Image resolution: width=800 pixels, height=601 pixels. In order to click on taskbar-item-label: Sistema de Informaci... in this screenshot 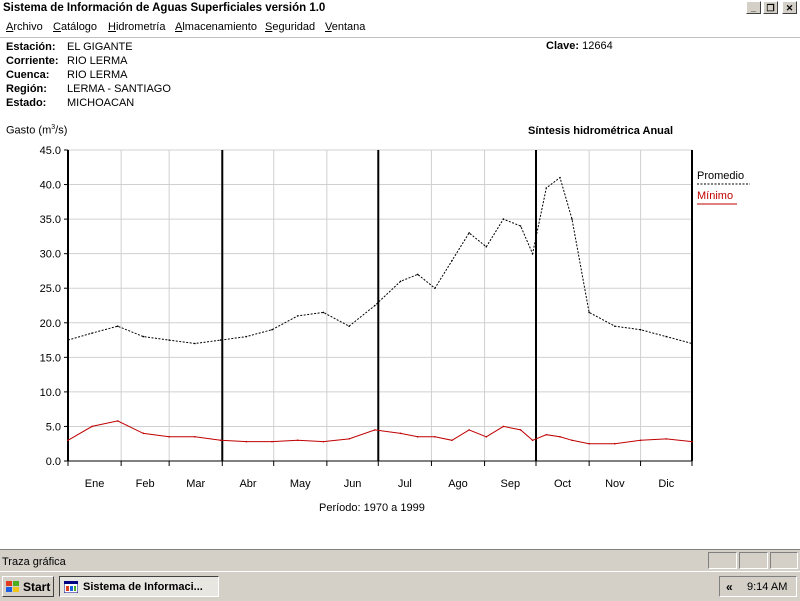, I will do `click(143, 587)`.